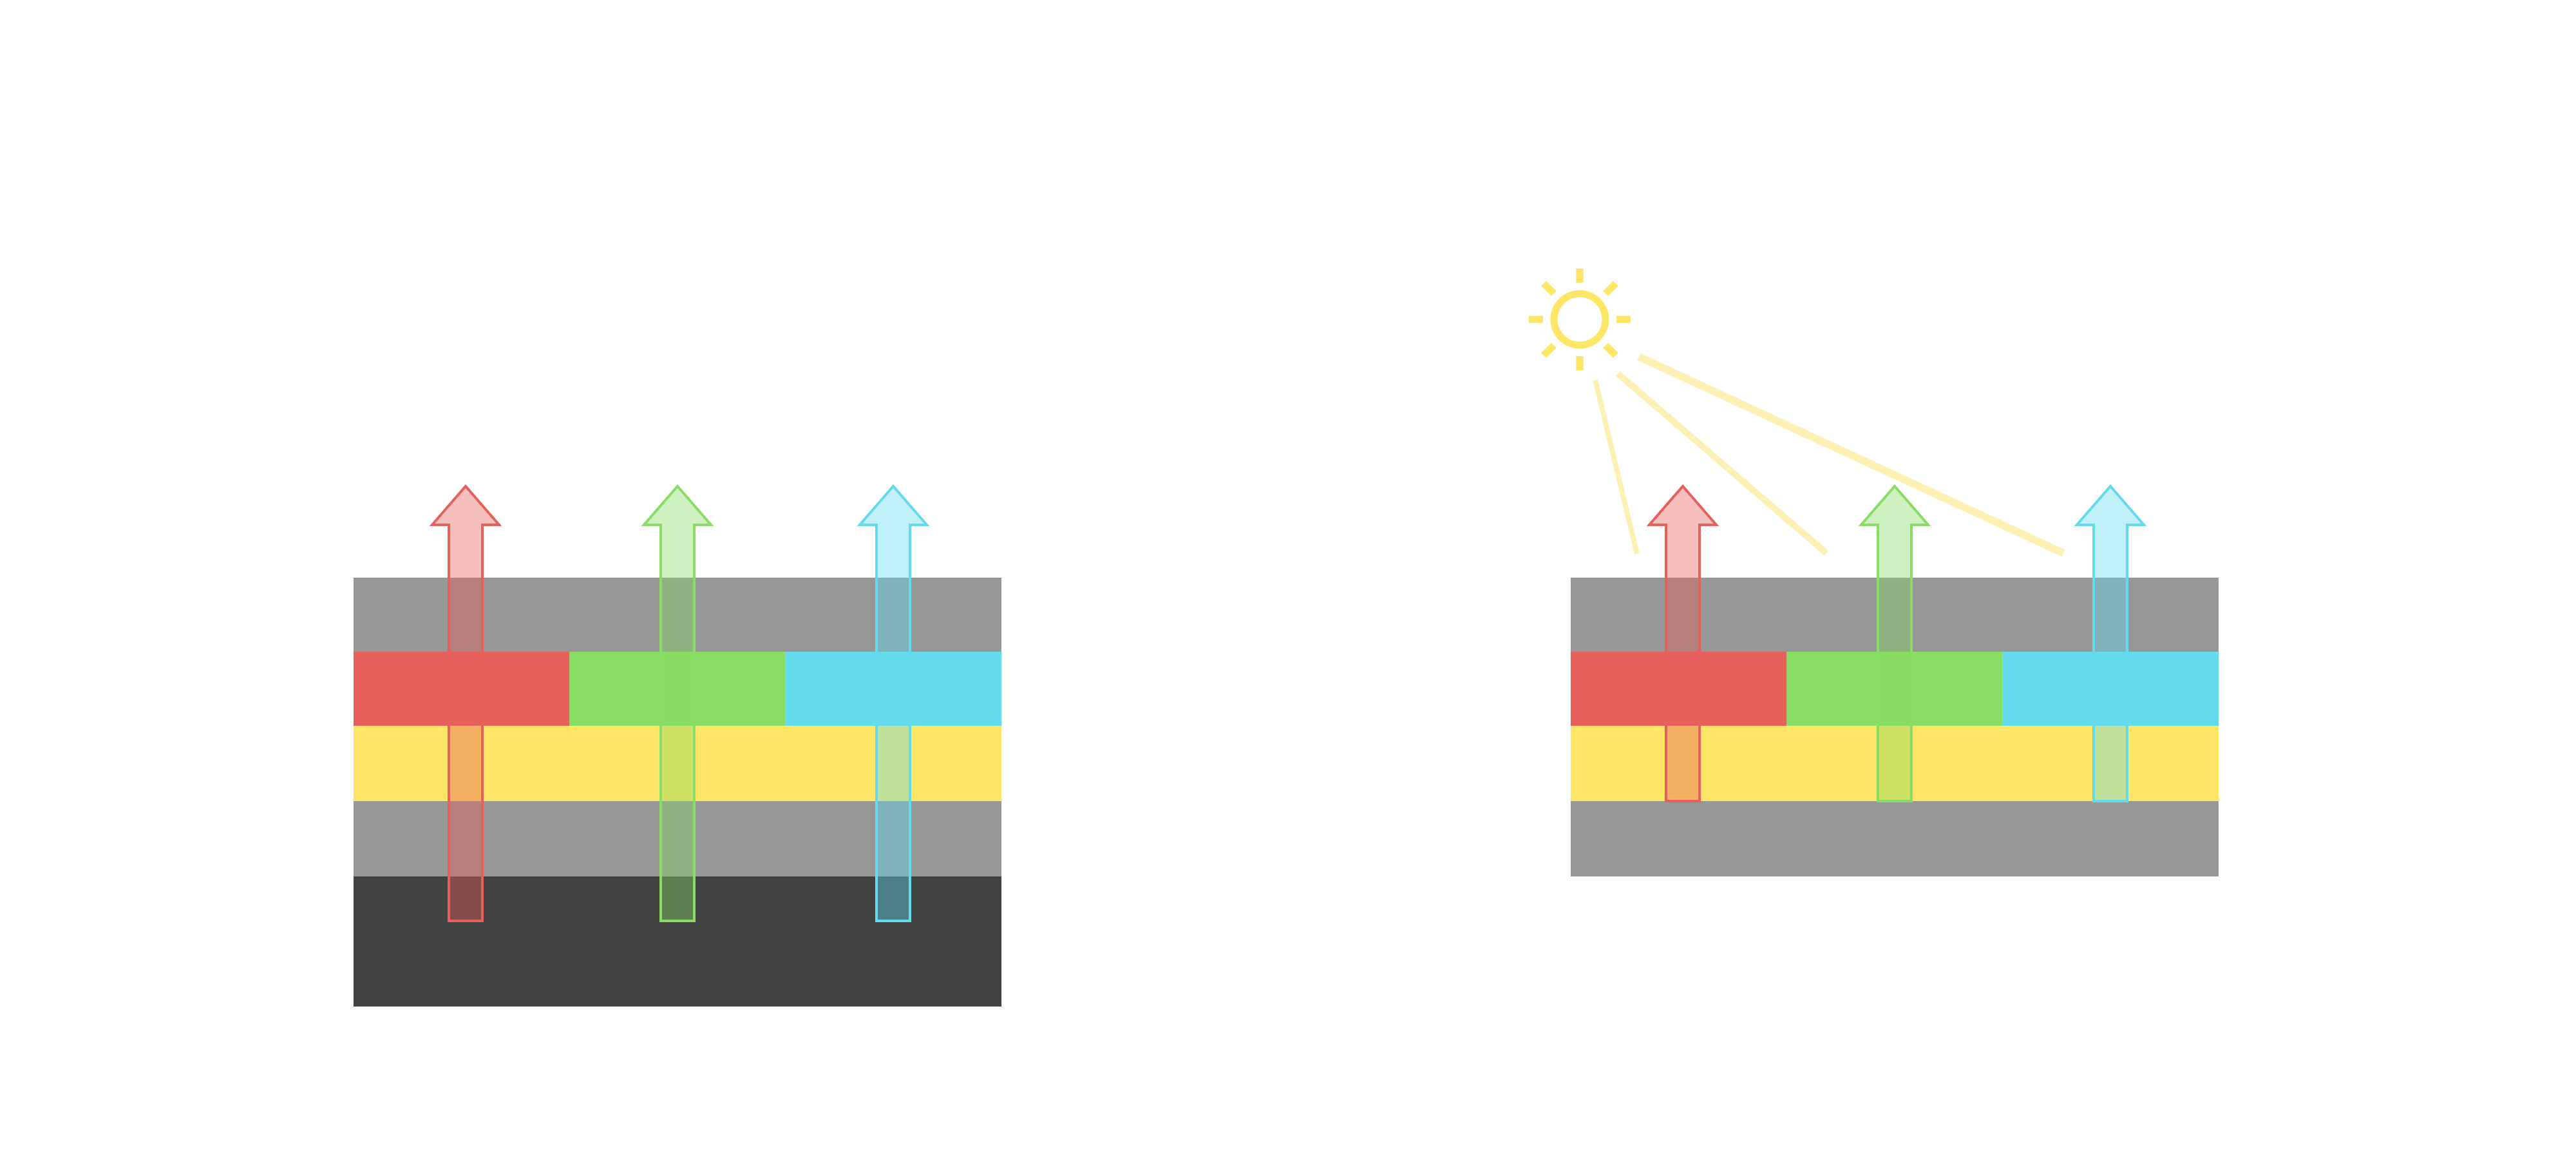 This screenshot has height=1154, width=2576. I want to click on sun-icon, so click(1580, 319).